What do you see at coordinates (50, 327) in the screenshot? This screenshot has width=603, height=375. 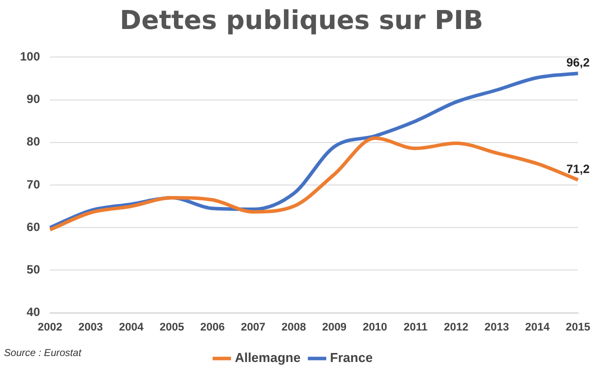 I see `x-tick-label: 2002` at bounding box center [50, 327].